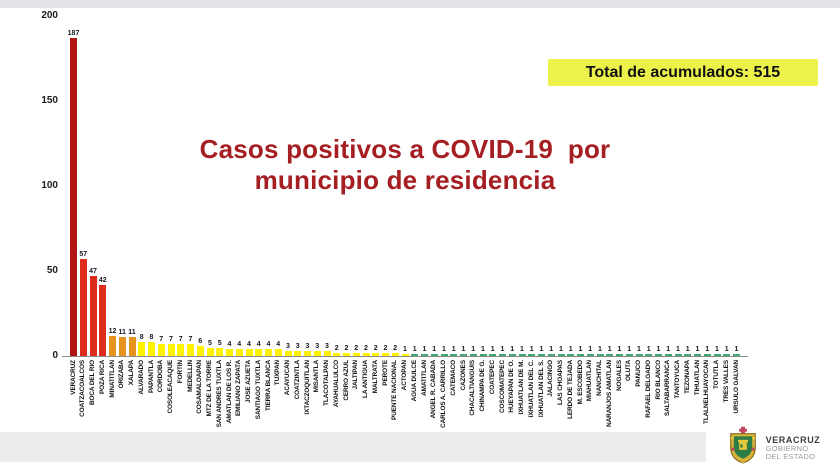  Describe the element at coordinates (365, 379) in the screenshot. I see `x-axis-label: LA ANTIGUA` at that location.